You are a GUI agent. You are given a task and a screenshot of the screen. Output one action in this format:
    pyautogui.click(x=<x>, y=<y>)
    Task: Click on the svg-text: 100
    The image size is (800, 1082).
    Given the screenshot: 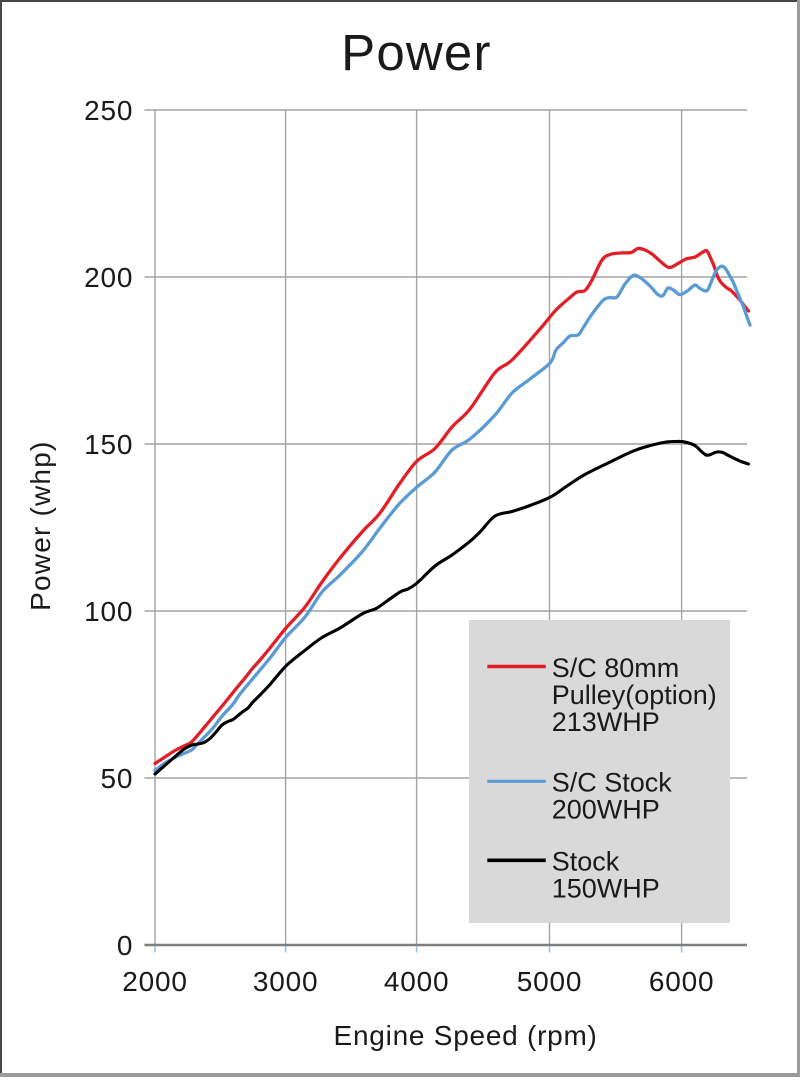 What is the action you would take?
    pyautogui.click(x=108, y=611)
    